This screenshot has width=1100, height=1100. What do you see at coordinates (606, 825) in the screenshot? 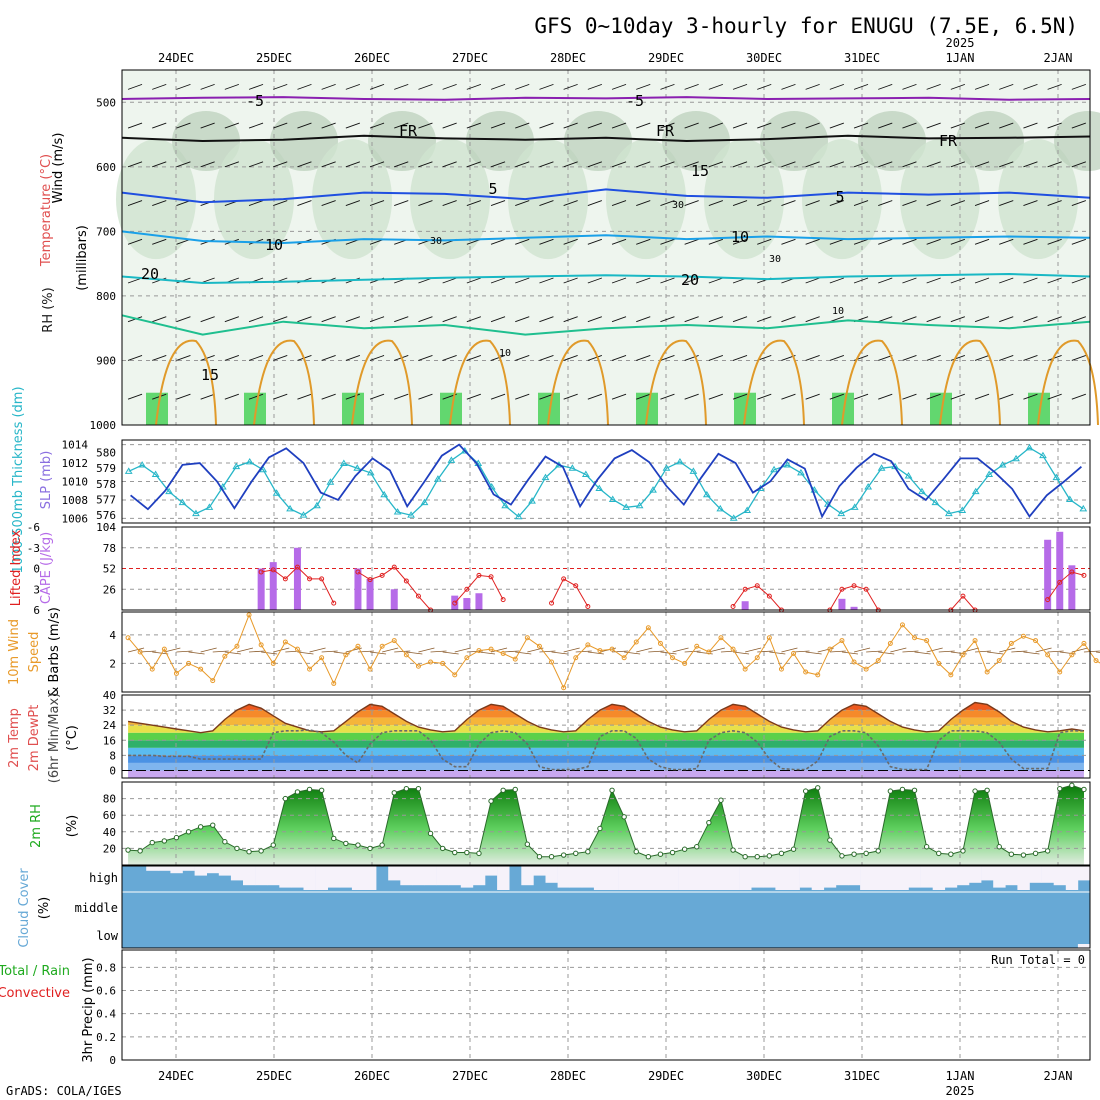
I see `rh2m-area` at bounding box center [606, 825].